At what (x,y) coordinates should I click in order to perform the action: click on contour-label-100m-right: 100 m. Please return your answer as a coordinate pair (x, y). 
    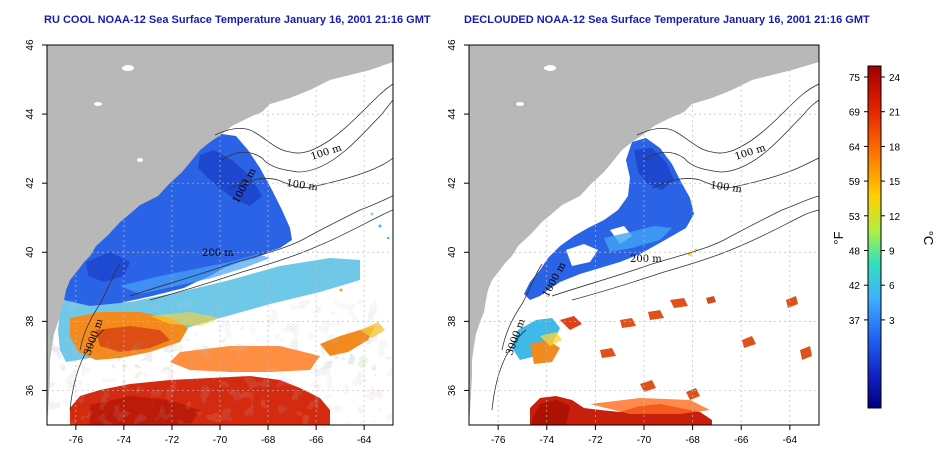
    Looking at the image, I should click on (726, 187).